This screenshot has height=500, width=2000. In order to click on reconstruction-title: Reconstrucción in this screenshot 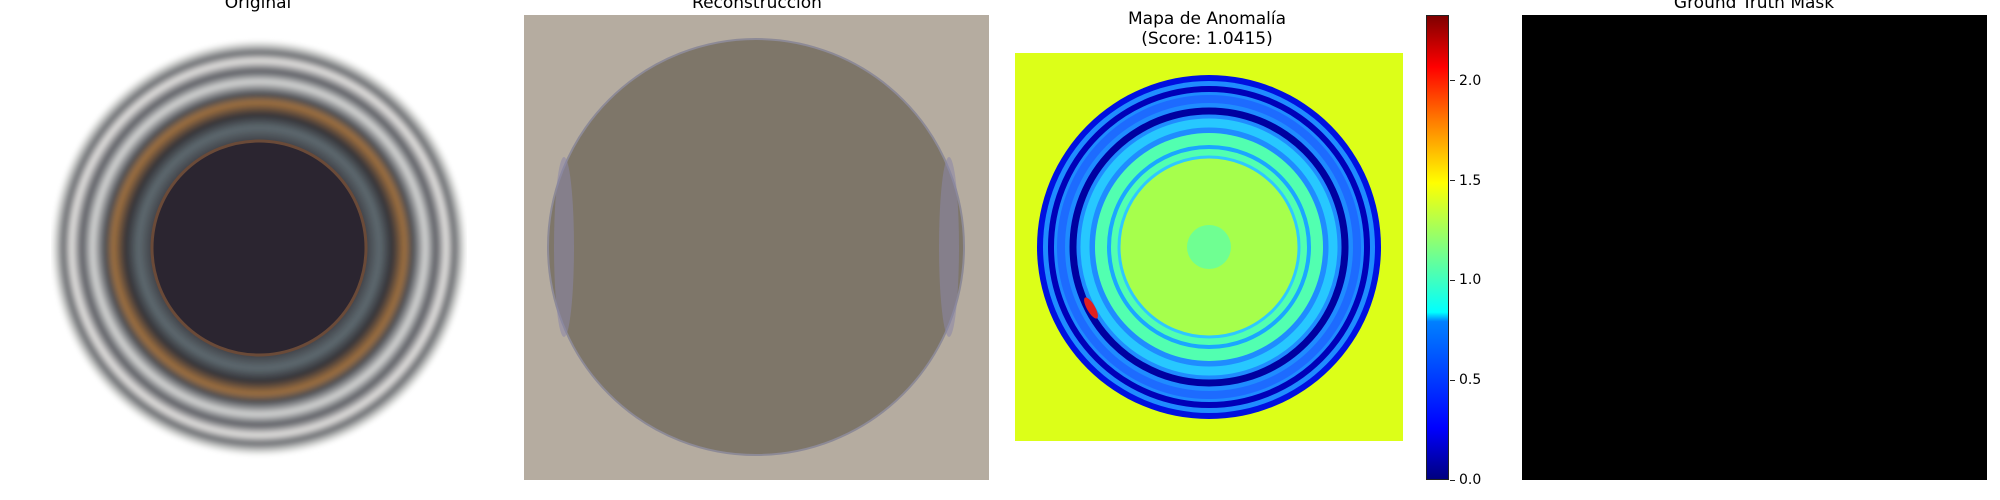, I will do `click(757, 6)`.